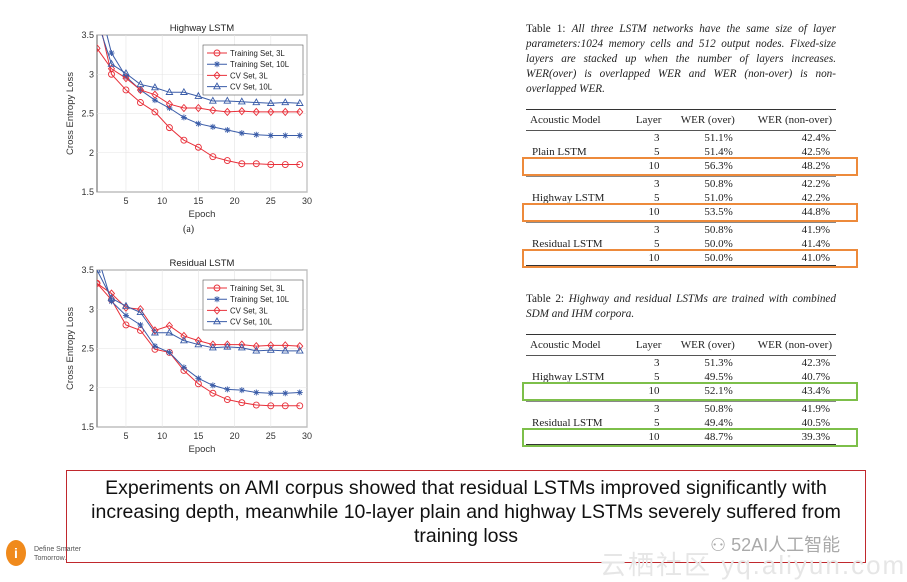  What do you see at coordinates (235, 201) in the screenshot?
I see `x-tick-label: 20` at bounding box center [235, 201].